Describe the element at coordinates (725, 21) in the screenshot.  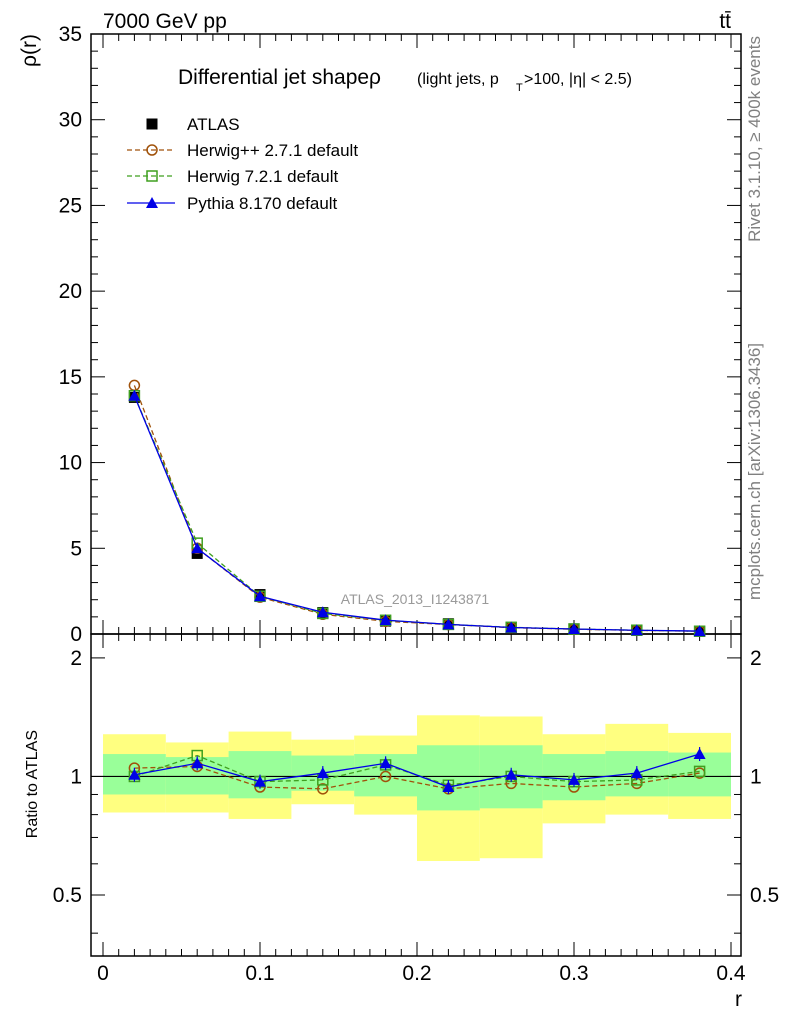
I see `header-right: tt̄` at that location.